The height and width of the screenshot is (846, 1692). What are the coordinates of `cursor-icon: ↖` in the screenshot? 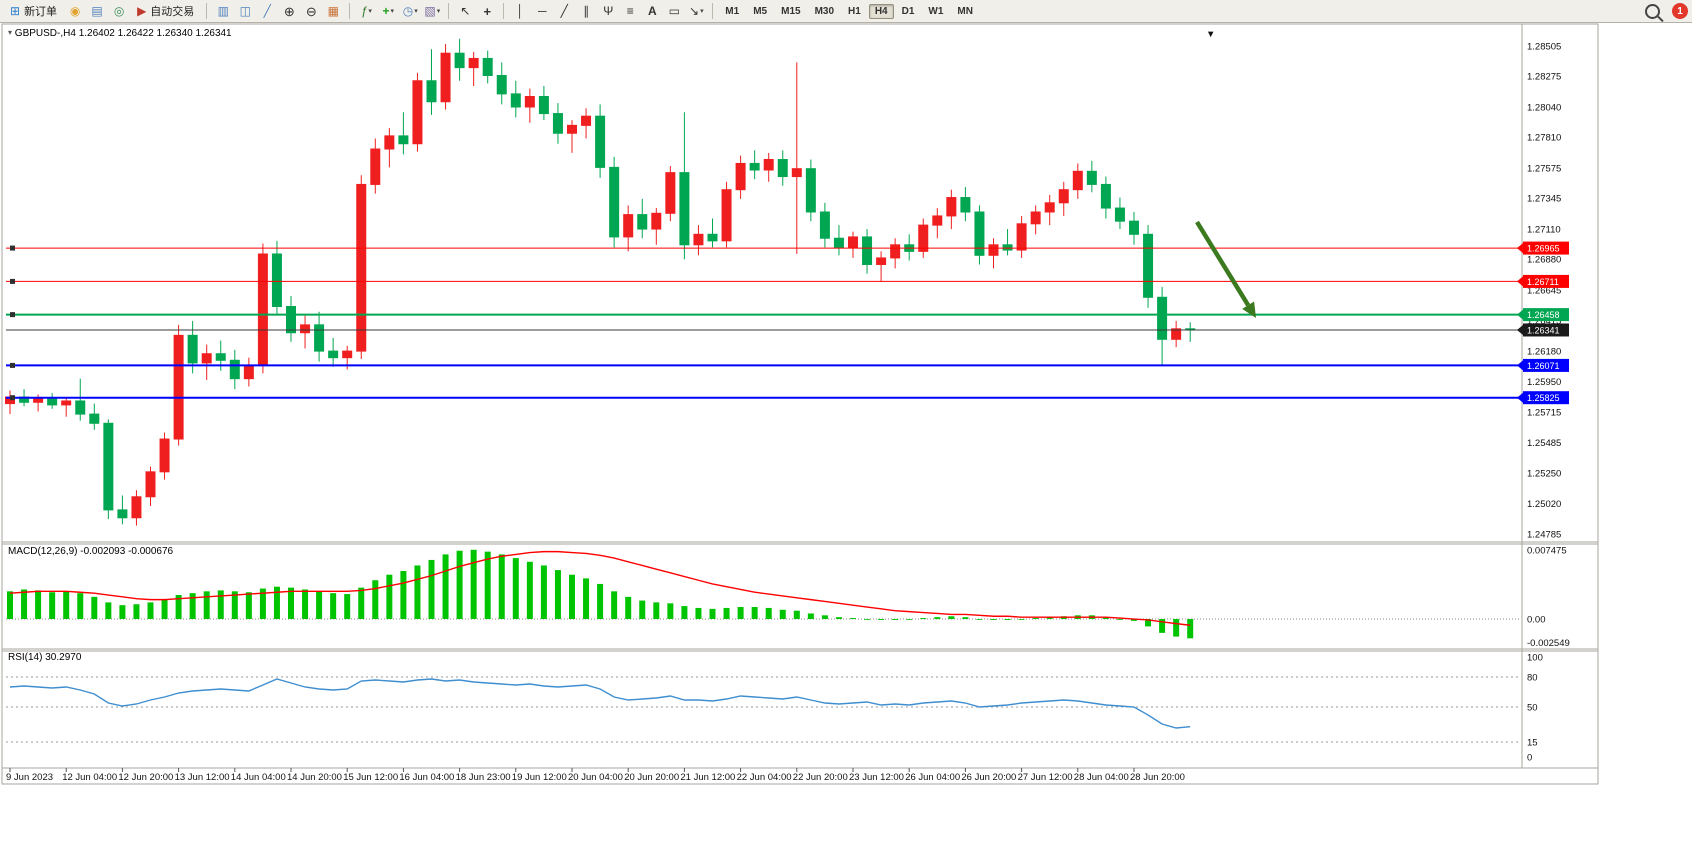 It's located at (465, 11).